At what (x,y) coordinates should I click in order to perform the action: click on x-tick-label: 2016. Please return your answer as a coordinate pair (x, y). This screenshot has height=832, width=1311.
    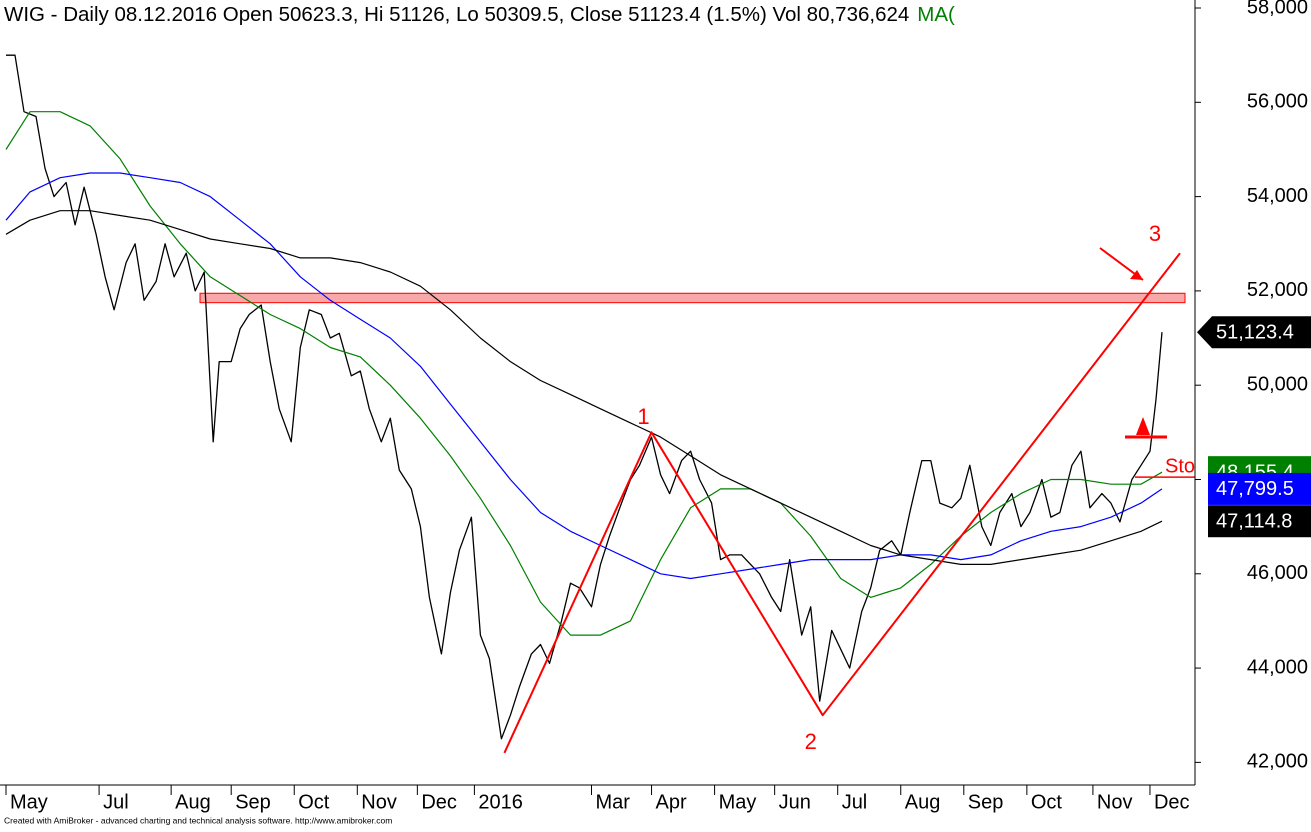
    Looking at the image, I should click on (500, 802).